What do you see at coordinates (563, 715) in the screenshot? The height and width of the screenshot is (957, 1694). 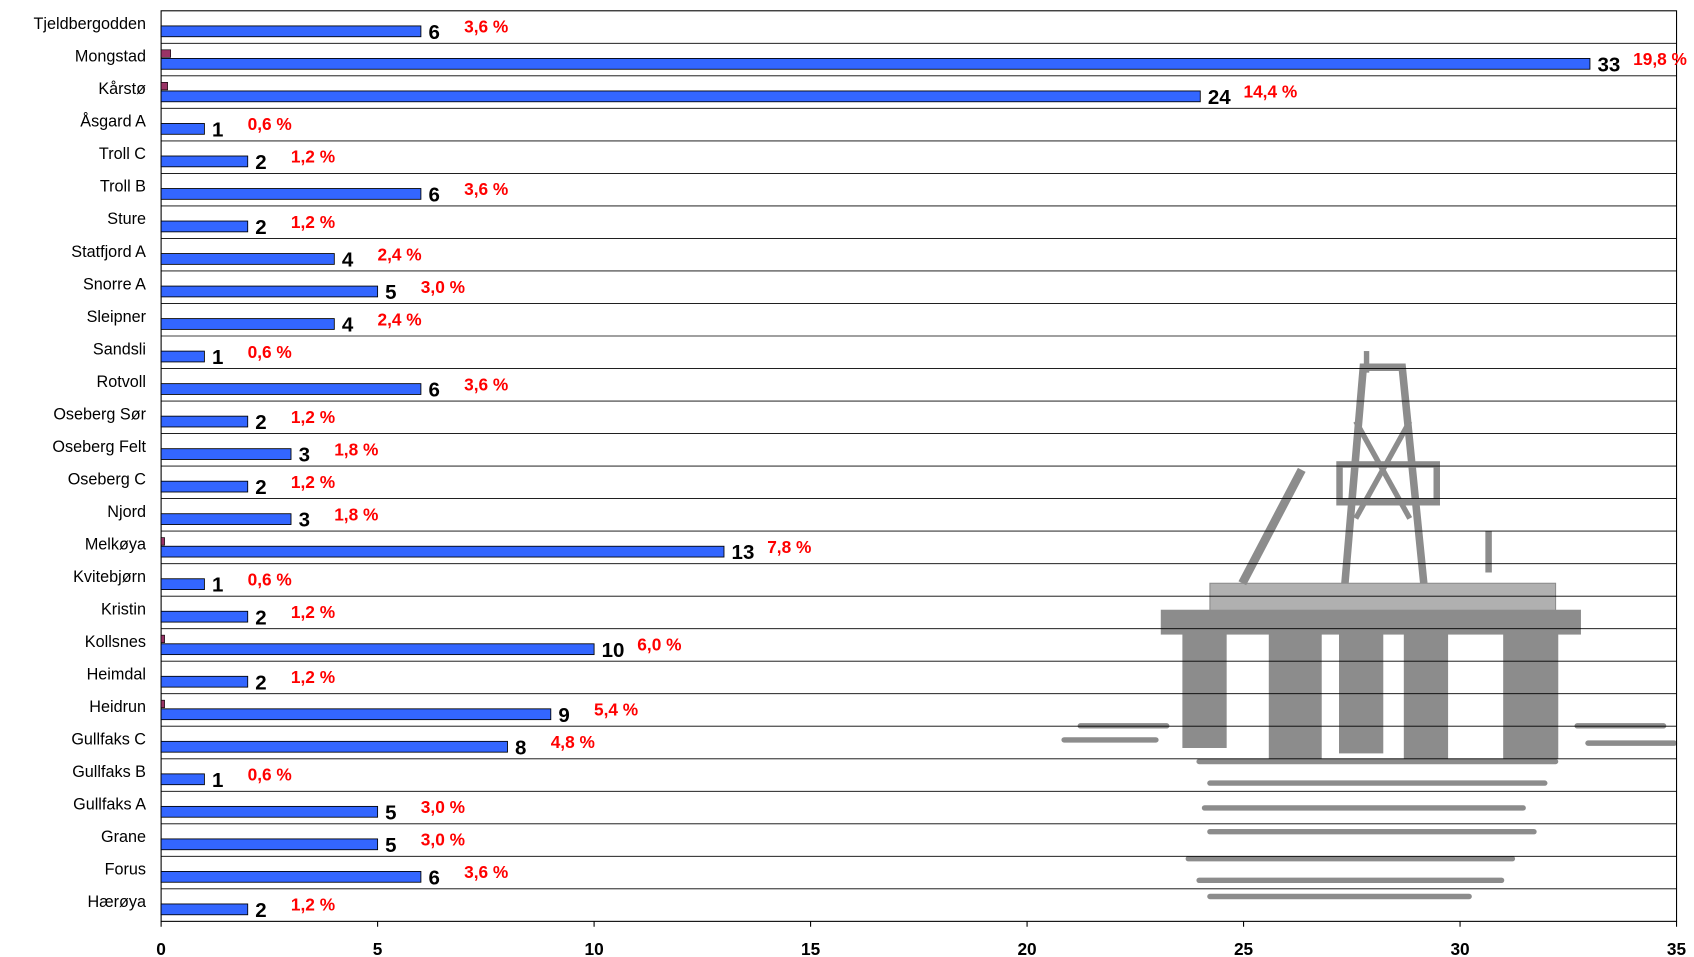 I see `value-label: 9` at bounding box center [563, 715].